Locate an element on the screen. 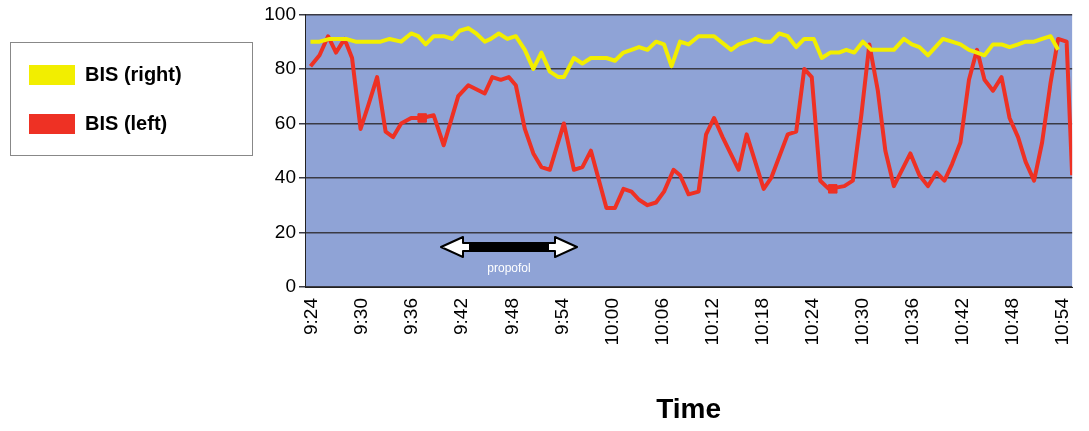 This screenshot has height=431, width=1089. x-tick-label: 10:24 is located at coordinates (811, 321).